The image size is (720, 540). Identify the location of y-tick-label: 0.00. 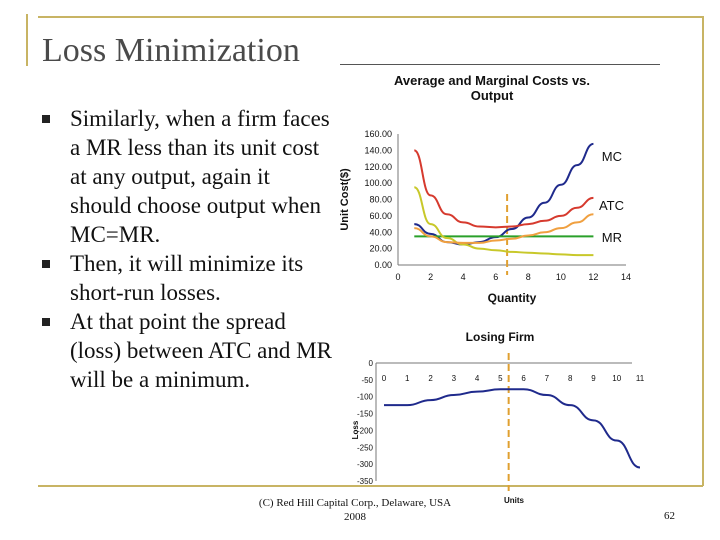
(383, 265).